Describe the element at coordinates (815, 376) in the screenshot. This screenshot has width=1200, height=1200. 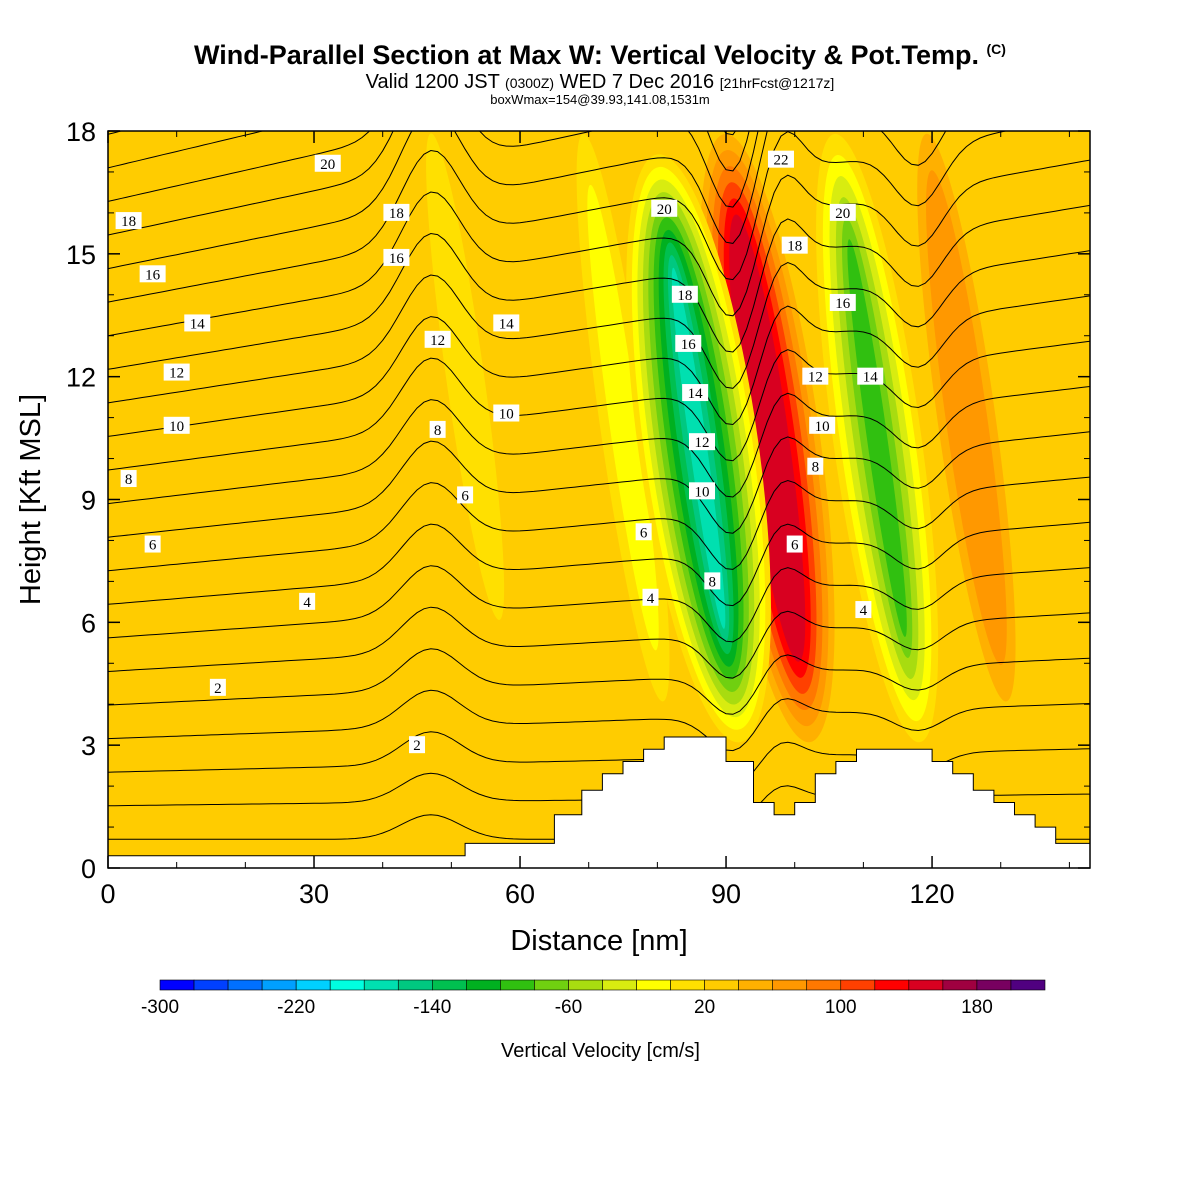
I see `contour-label: 12` at that location.